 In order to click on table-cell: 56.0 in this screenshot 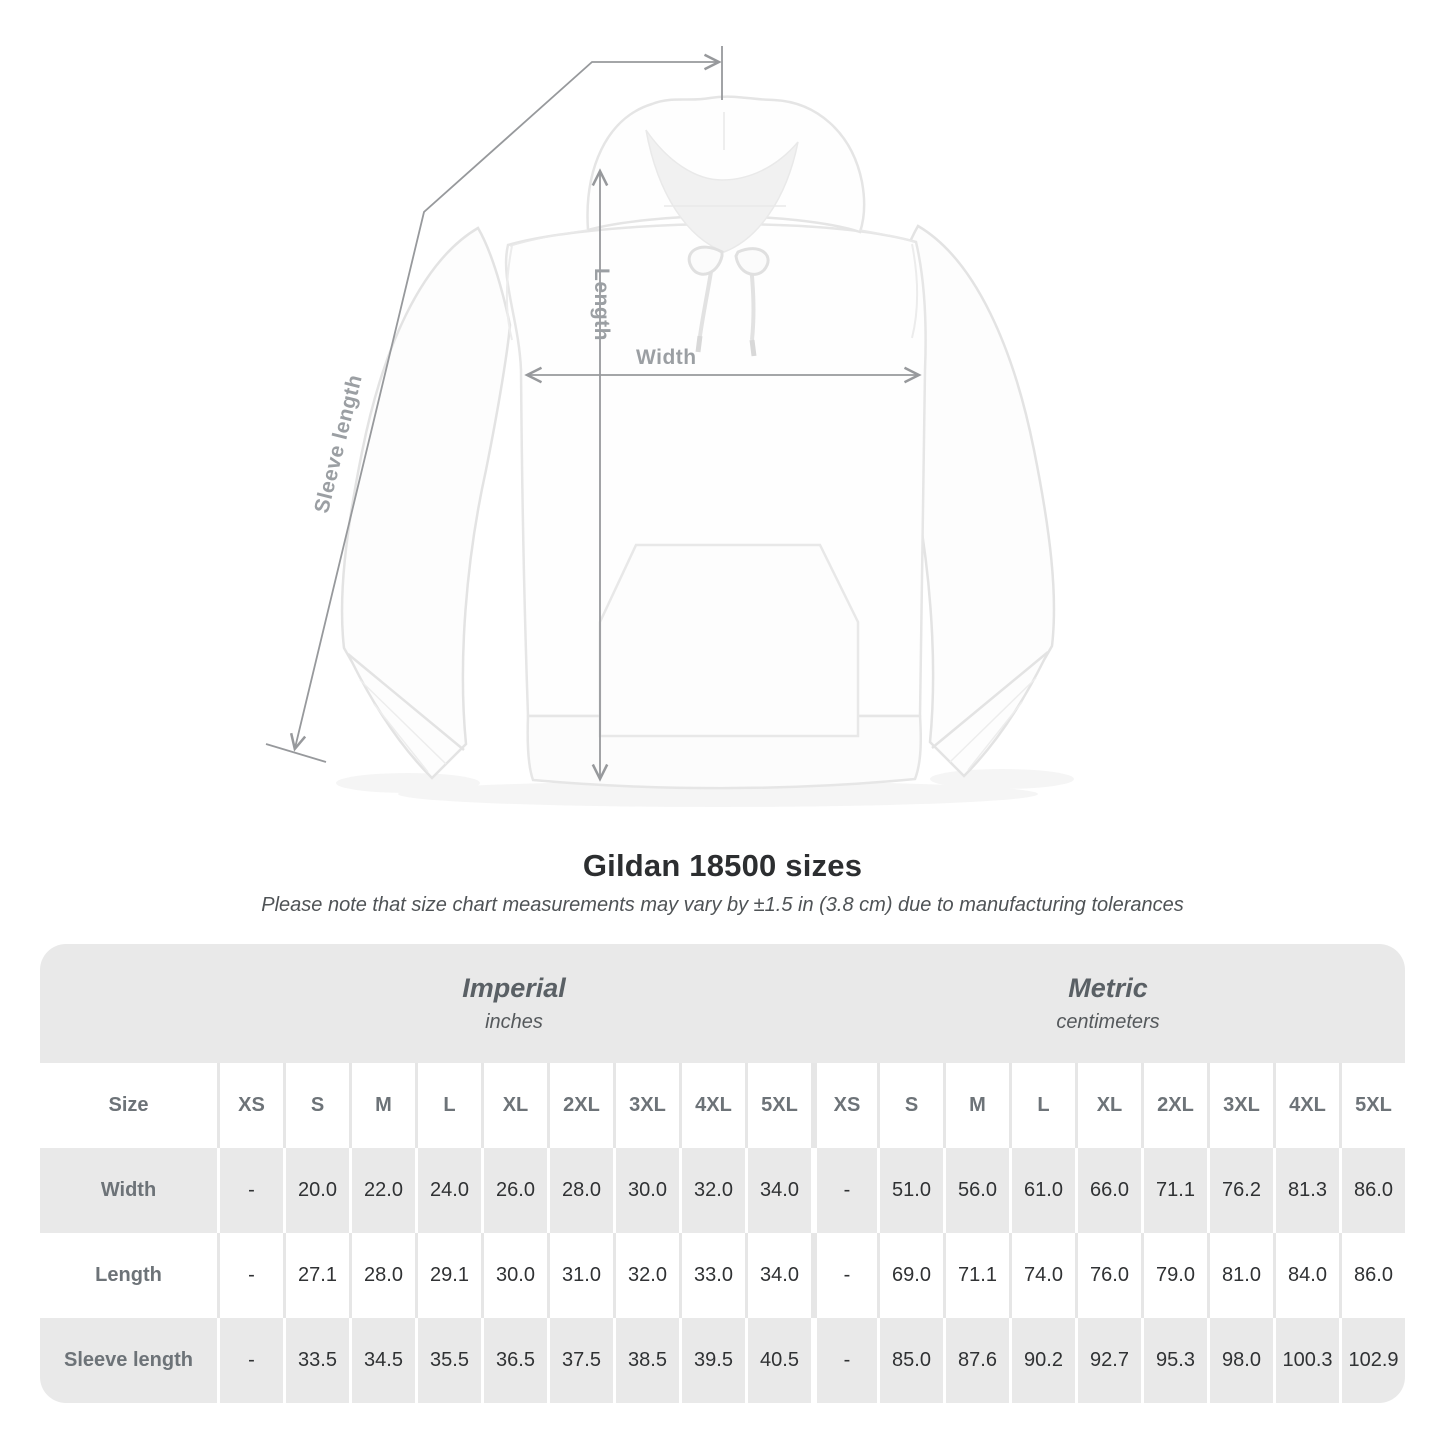, I will do `click(976, 1190)`.